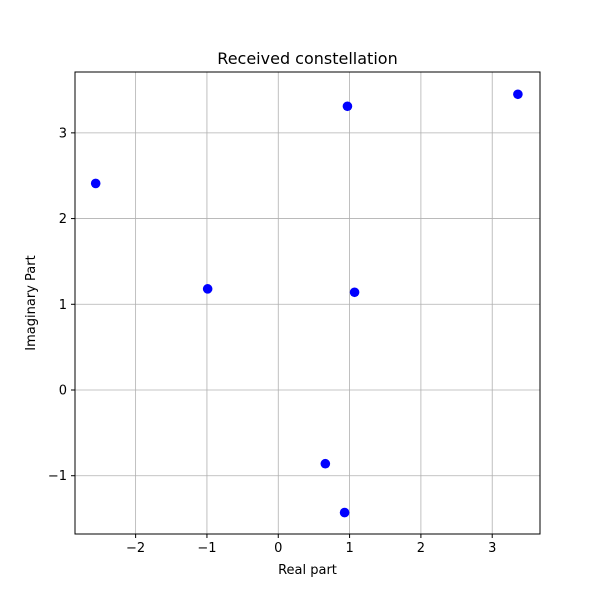 The height and width of the screenshot is (605, 600). Describe the element at coordinates (349, 548) in the screenshot. I see `x-tick-label: 1` at that location.